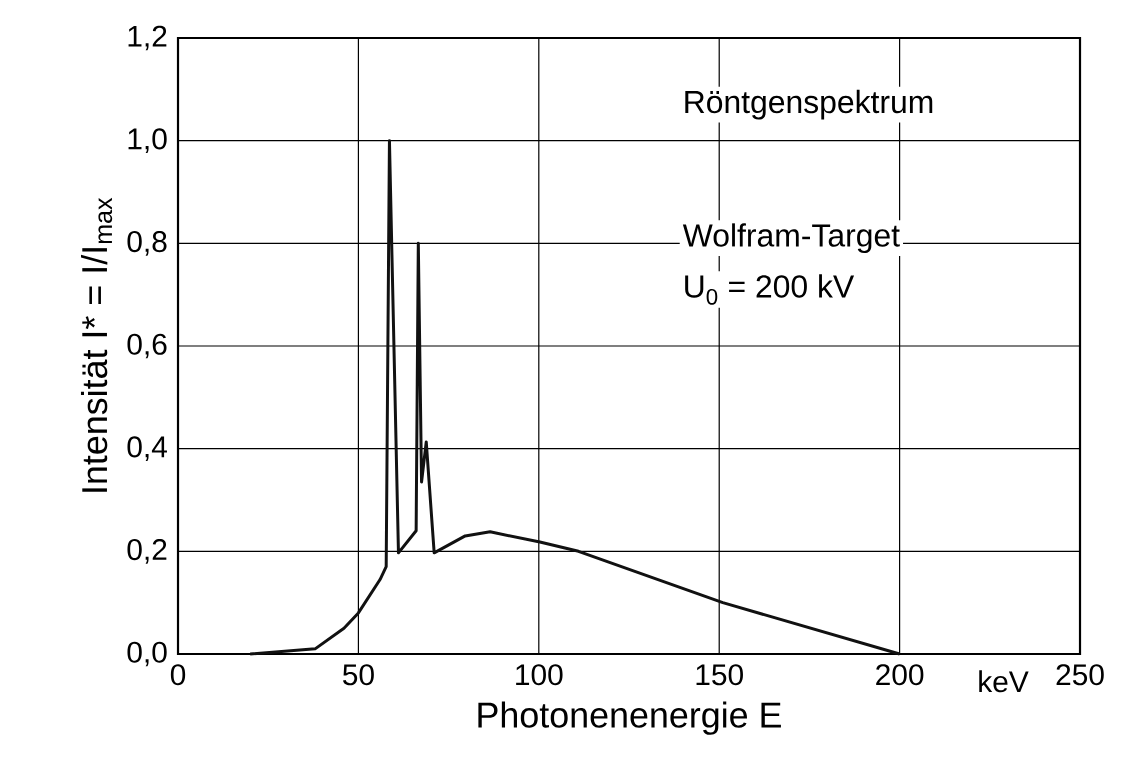  What do you see at coordinates (539, 675) in the screenshot?
I see `x-tick-label: 100` at bounding box center [539, 675].